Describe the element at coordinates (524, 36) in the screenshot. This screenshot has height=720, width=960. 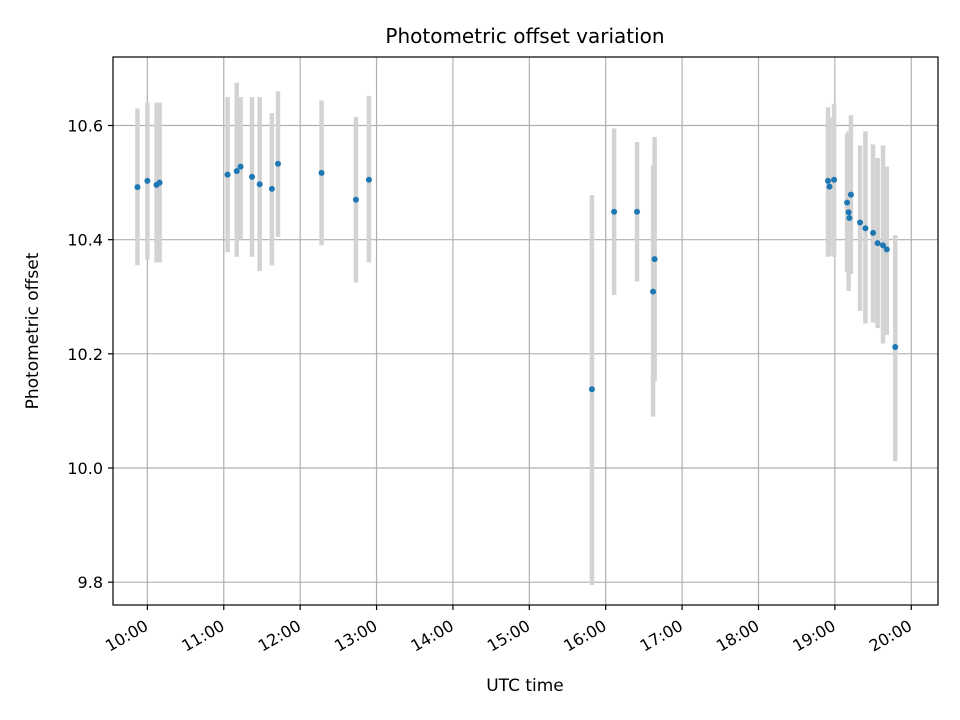
I see `chart-title: Photometric offset variation` at that location.